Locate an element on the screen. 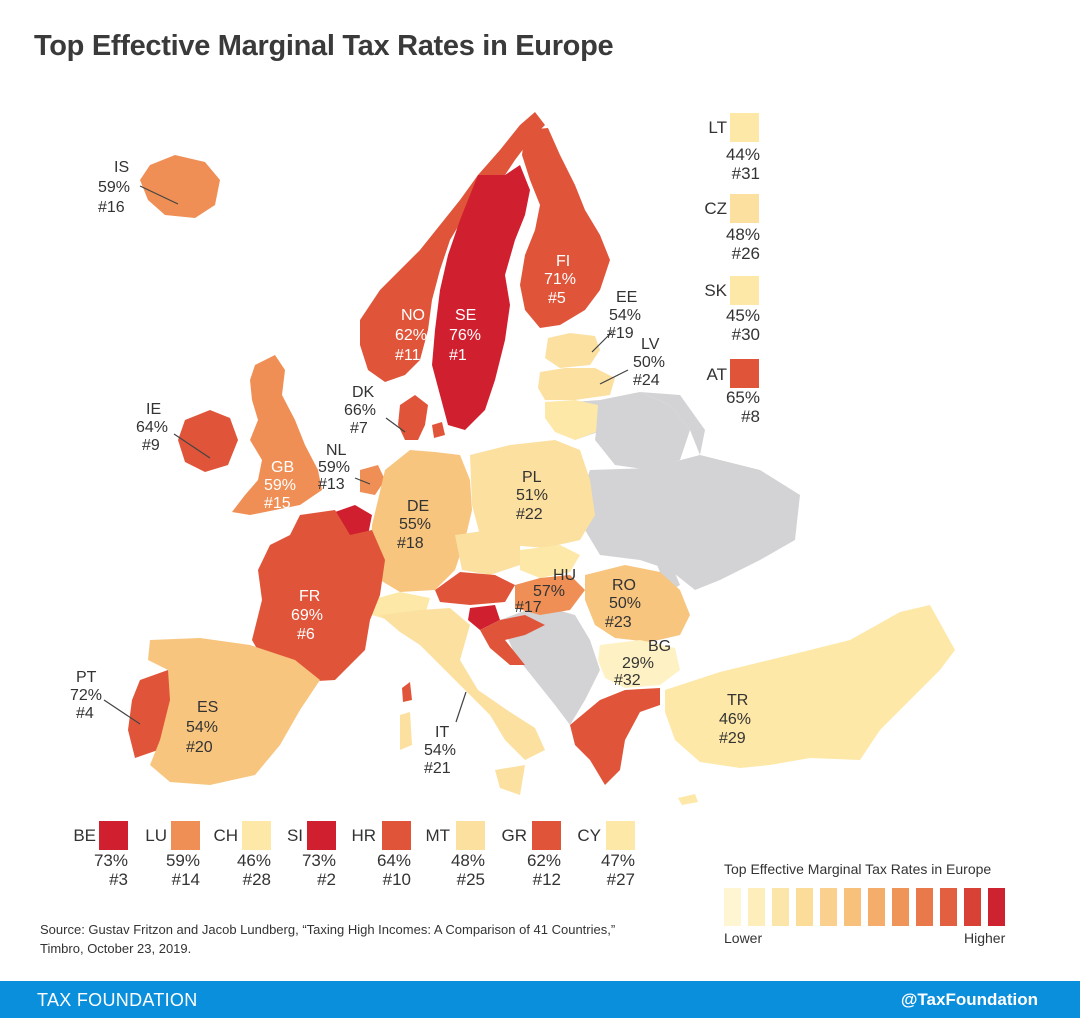  legend-code: BE is located at coordinates (84, 835).